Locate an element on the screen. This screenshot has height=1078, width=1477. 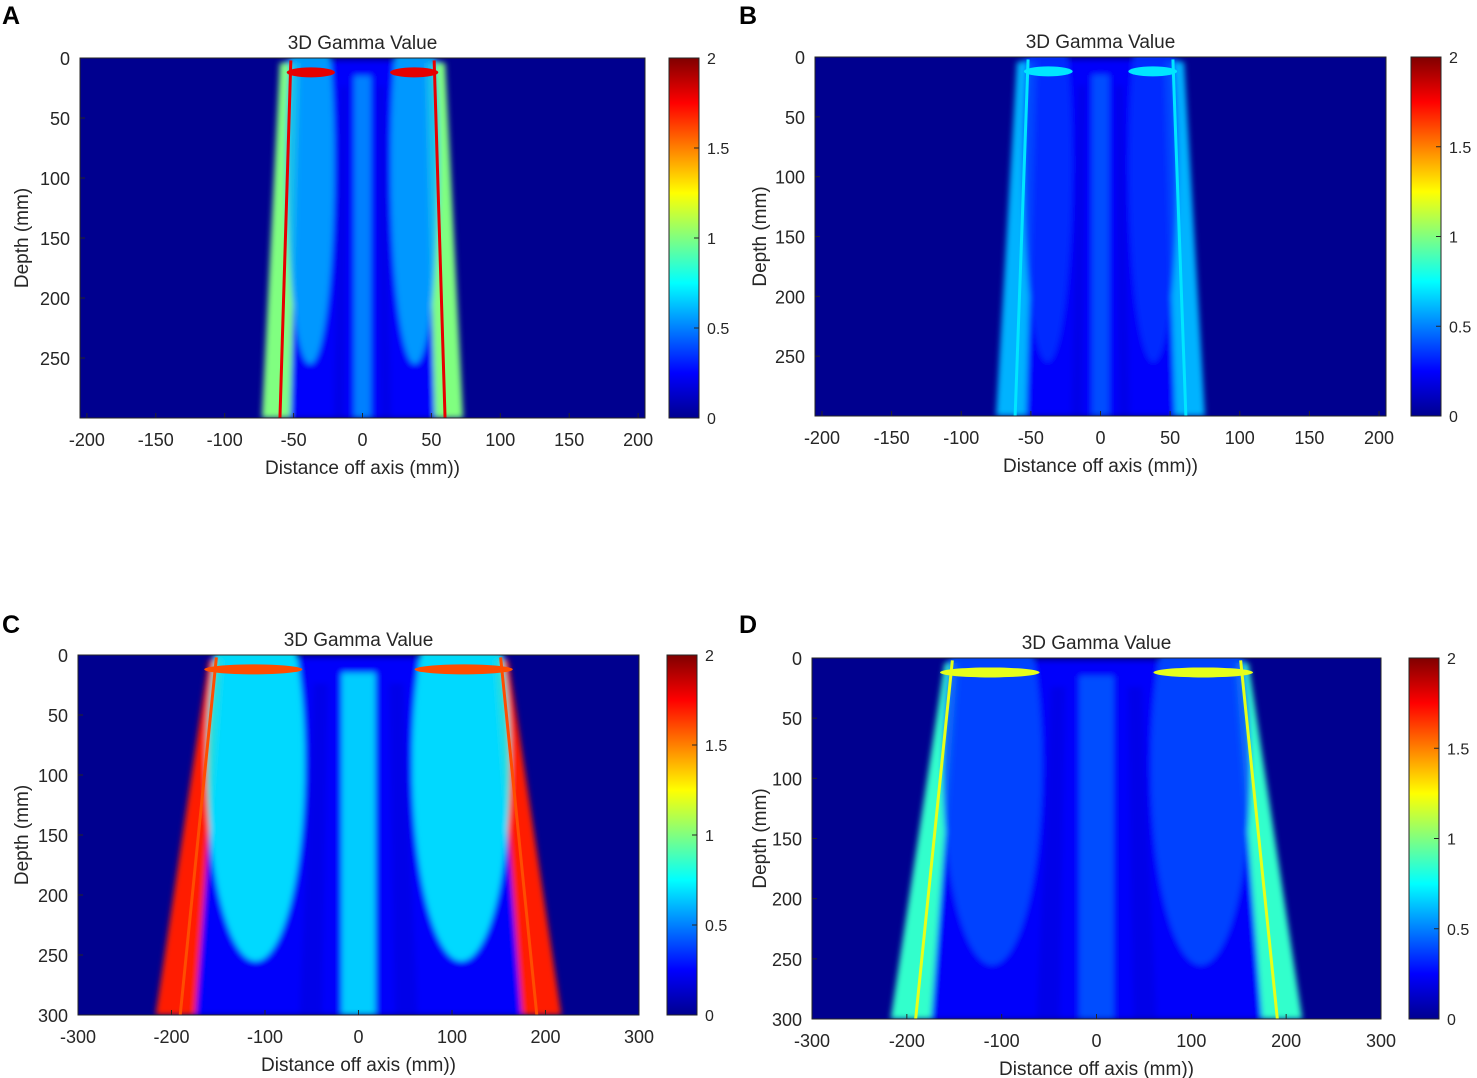
x-tick-label: -50 is located at coordinates (294, 440).